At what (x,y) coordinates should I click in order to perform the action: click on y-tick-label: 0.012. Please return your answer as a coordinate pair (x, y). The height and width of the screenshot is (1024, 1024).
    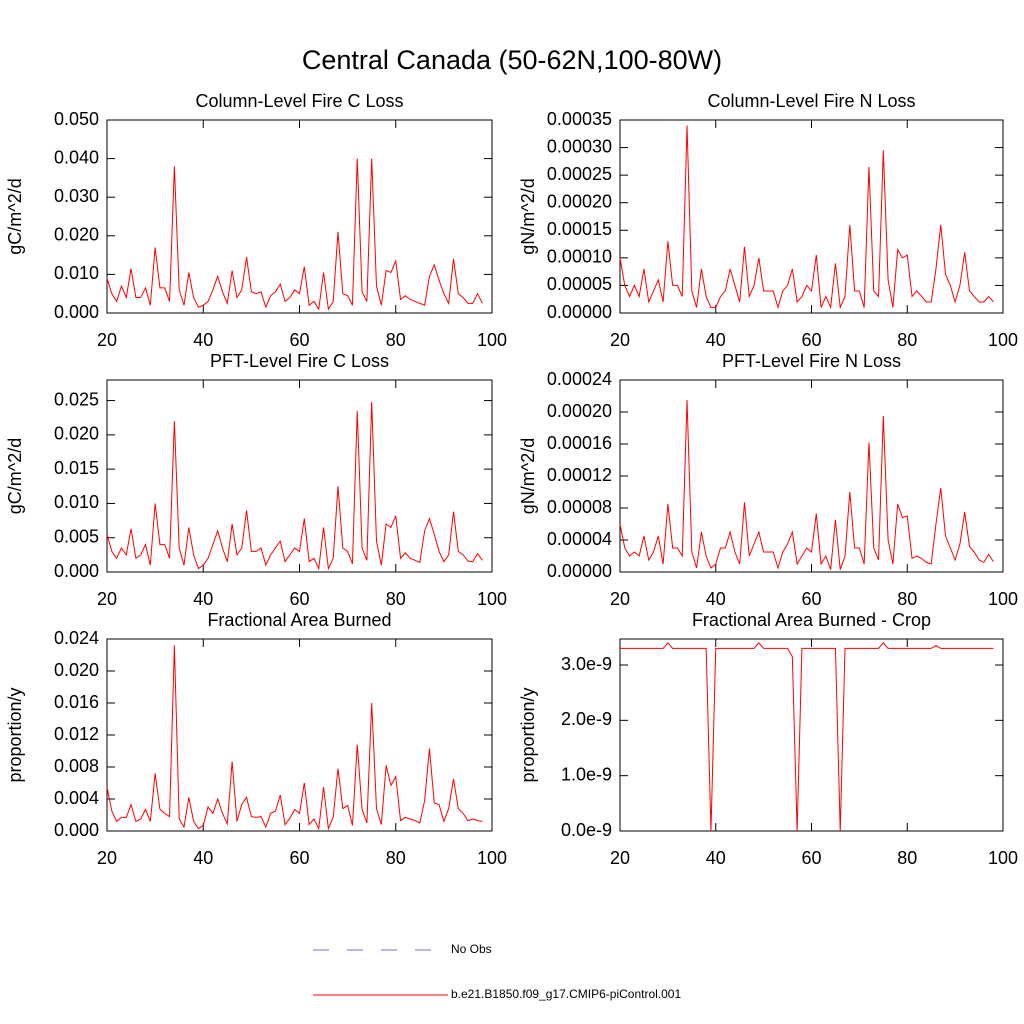
    Looking at the image, I should click on (76, 734).